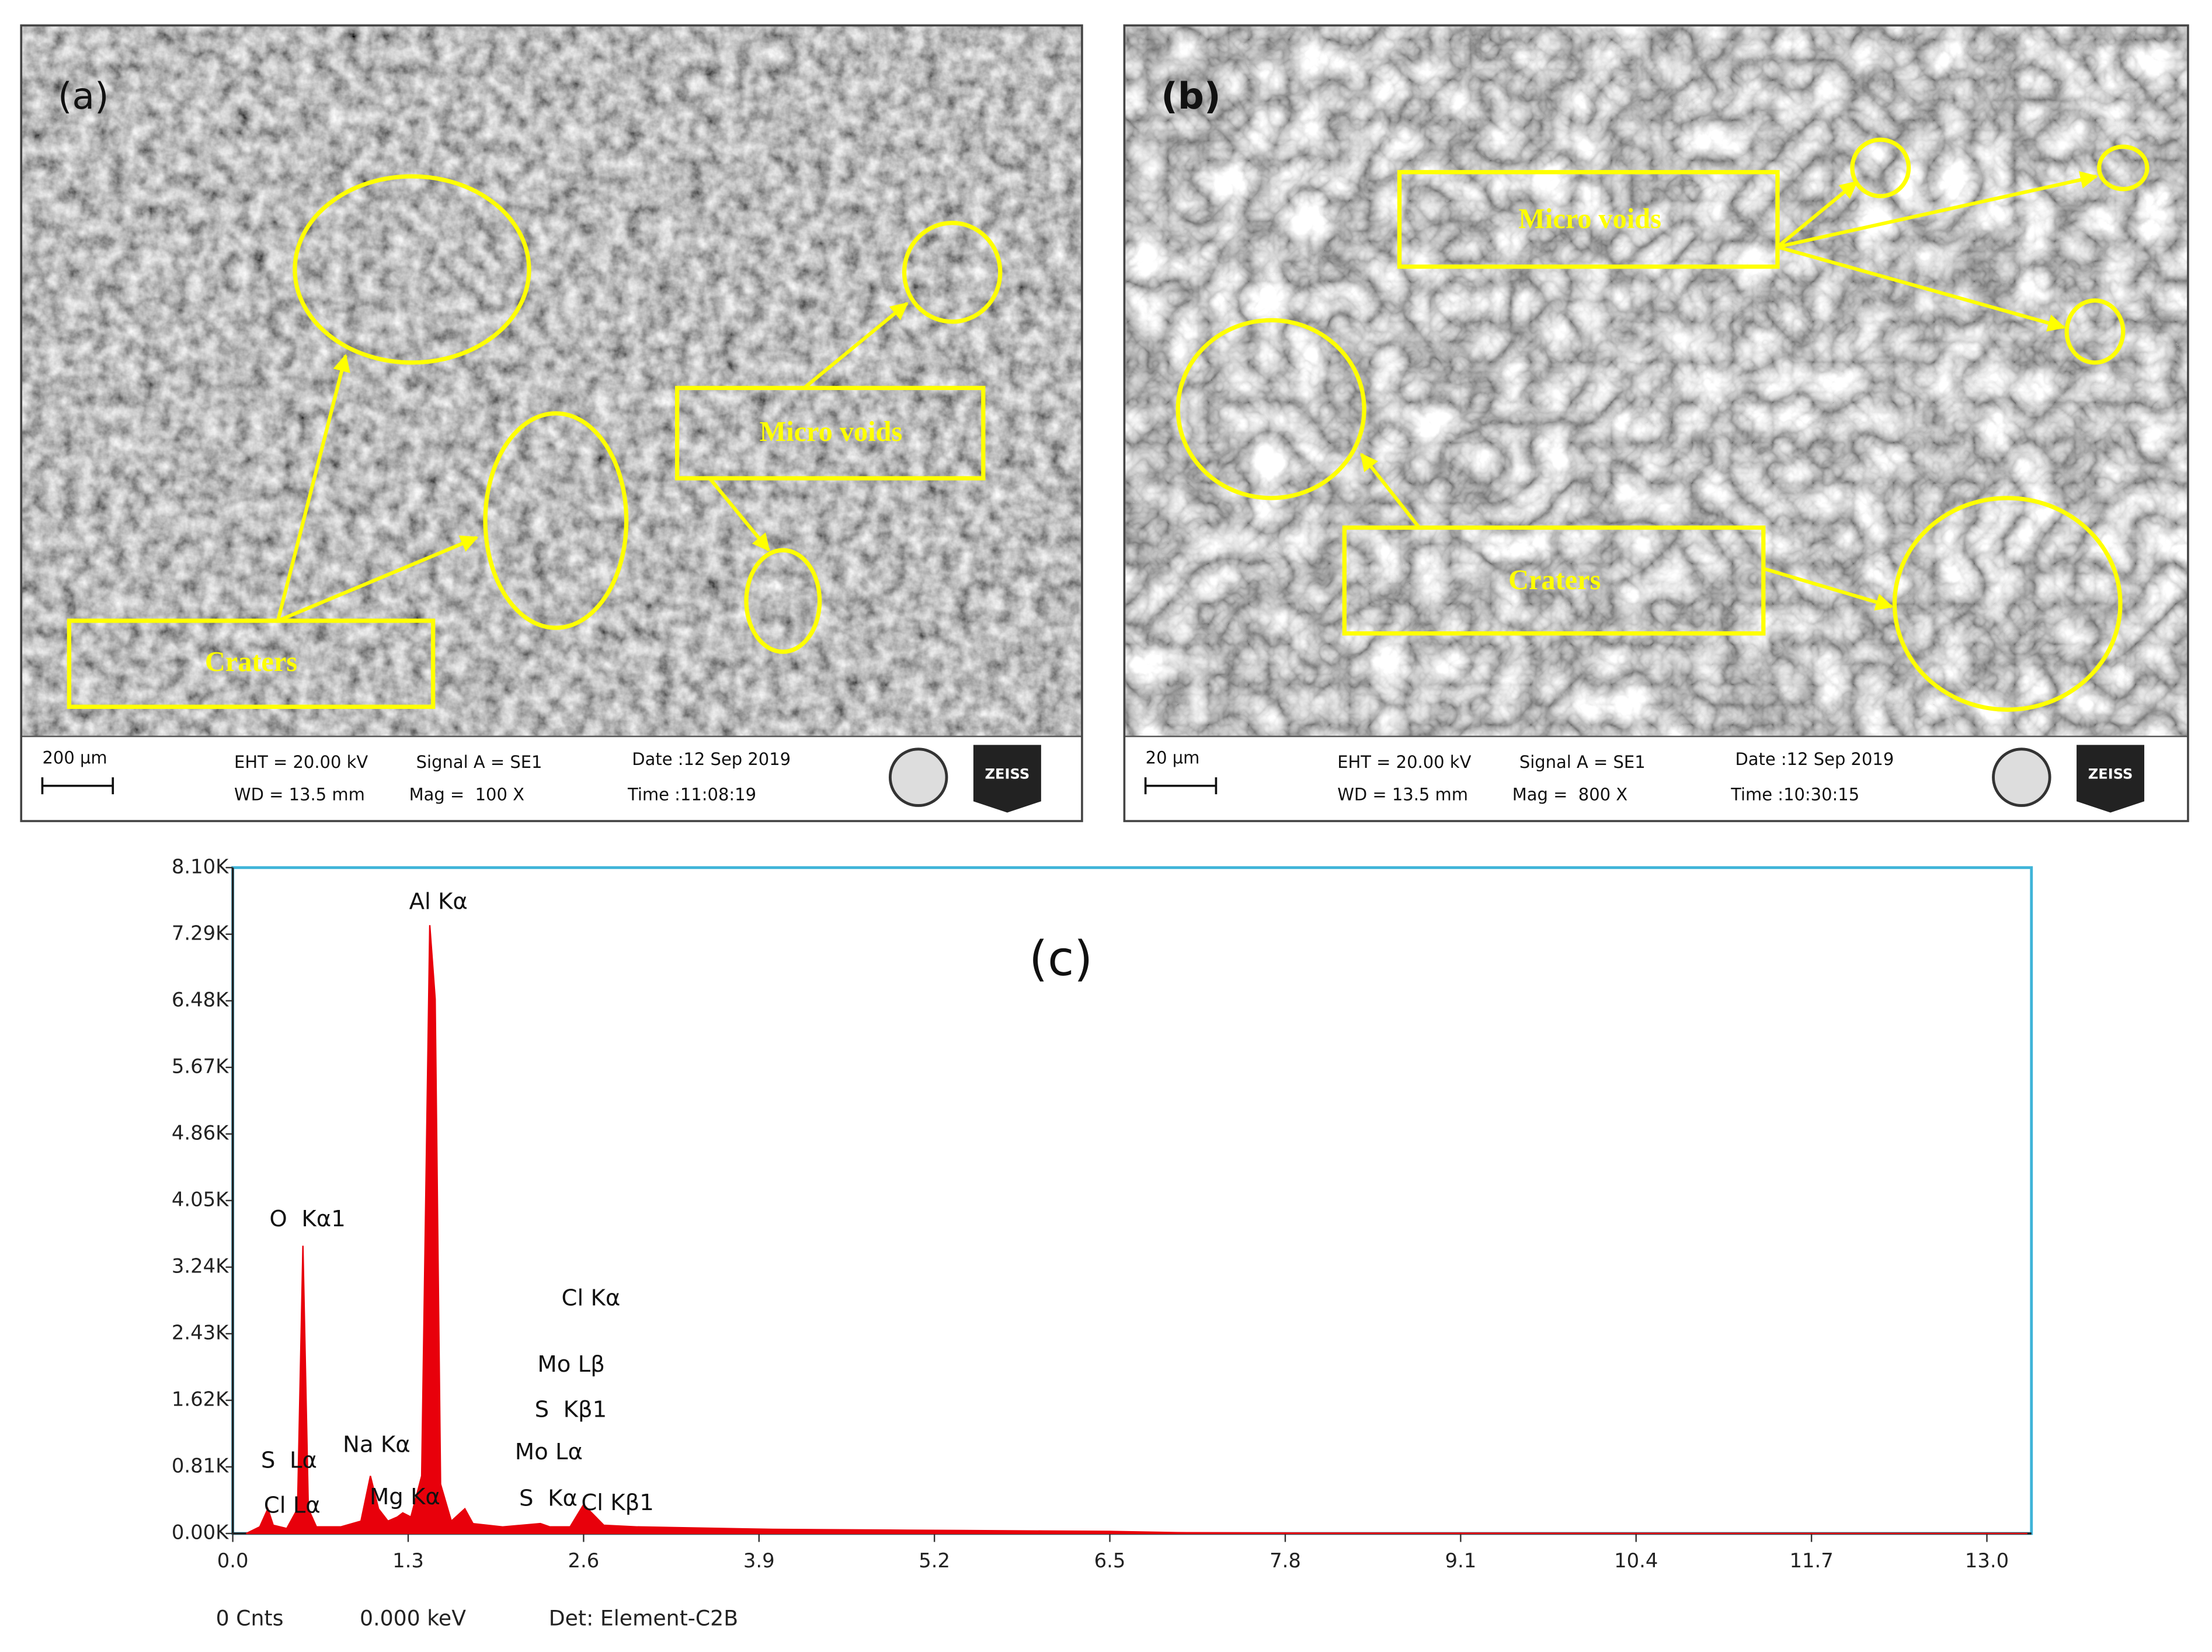 This screenshot has height=1652, width=2212. I want to click on peak-label: O Kα1, so click(307, 1219).